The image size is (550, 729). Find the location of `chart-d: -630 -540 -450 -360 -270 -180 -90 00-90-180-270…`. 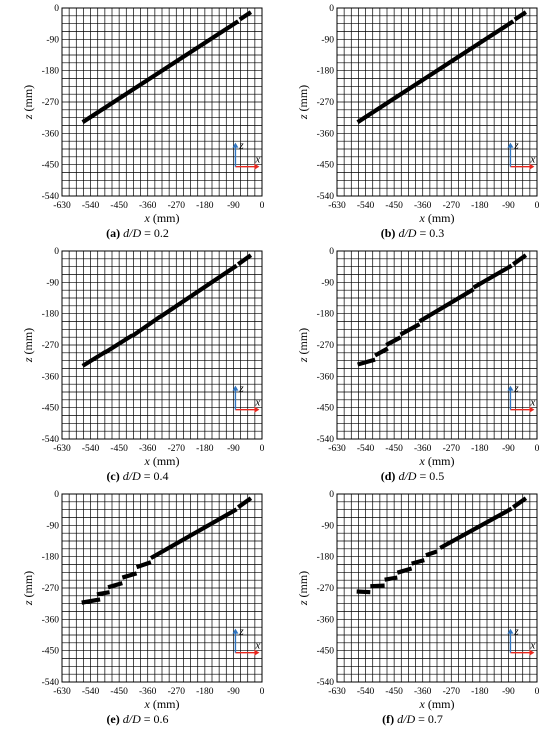

chart-d: -630 -540 -450 -360 -270 -180 -90 00-90-180-270… is located at coordinates (418, 357).